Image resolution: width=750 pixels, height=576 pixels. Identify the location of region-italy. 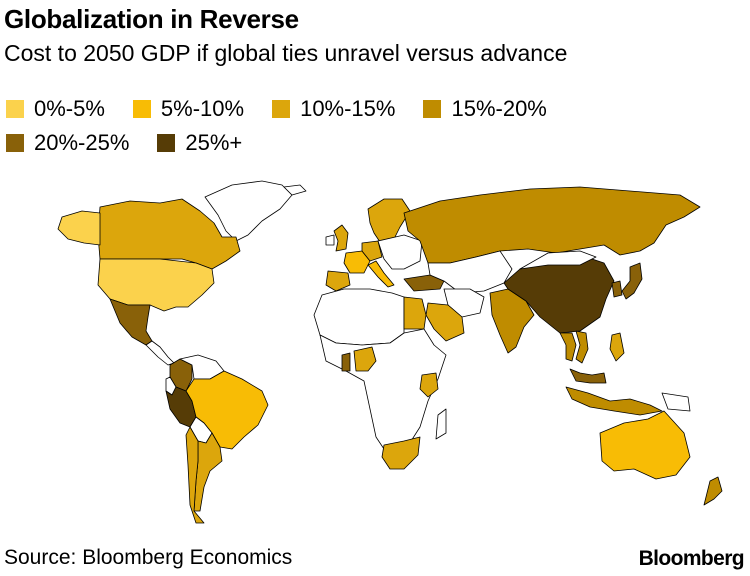
(381, 274).